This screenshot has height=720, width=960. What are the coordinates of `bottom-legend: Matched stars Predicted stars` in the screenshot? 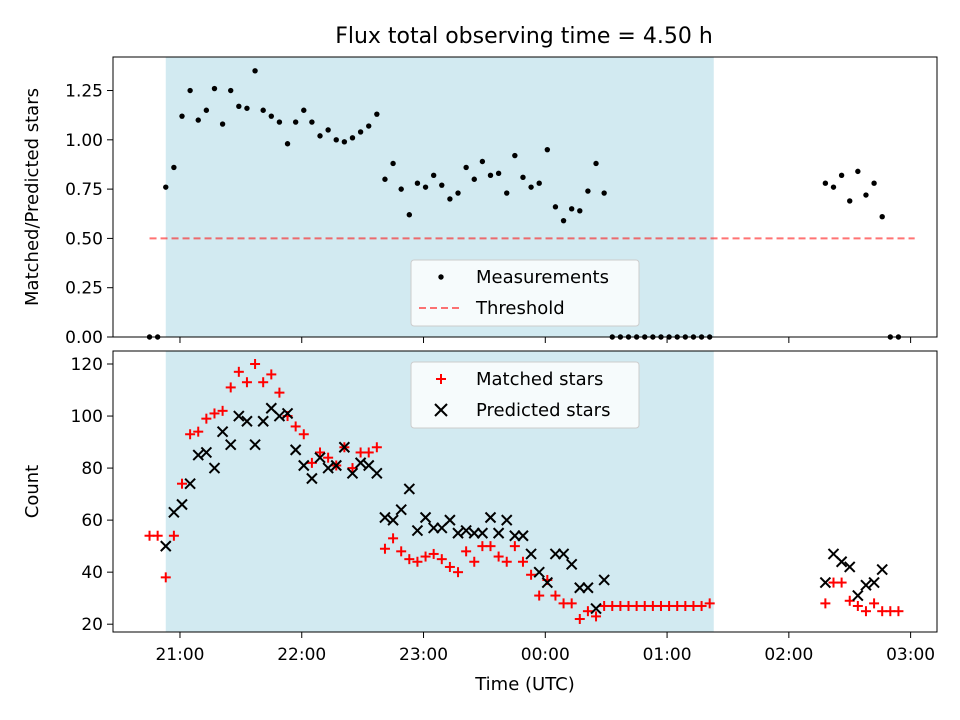 It's located at (525, 395).